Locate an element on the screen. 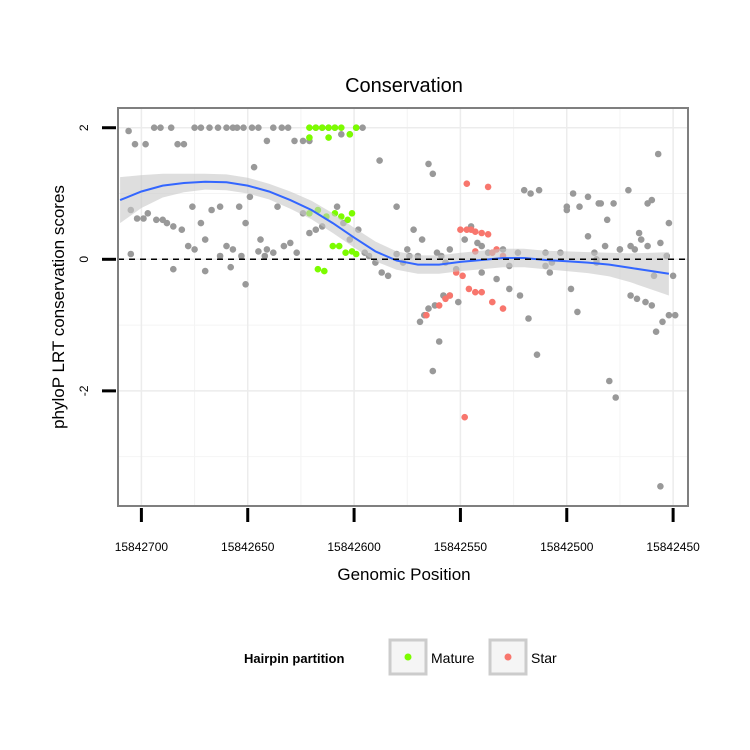 The image size is (750, 750). x-tick-label: 15842600 is located at coordinates (354, 547).